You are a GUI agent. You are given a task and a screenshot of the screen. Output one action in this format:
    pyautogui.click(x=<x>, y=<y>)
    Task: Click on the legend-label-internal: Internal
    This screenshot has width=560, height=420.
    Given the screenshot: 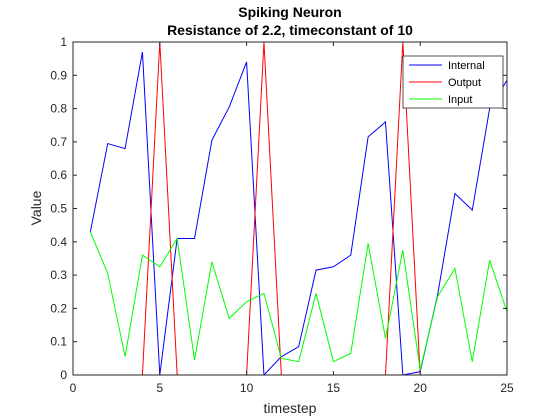 What is the action you would take?
    pyautogui.click(x=466, y=66)
    